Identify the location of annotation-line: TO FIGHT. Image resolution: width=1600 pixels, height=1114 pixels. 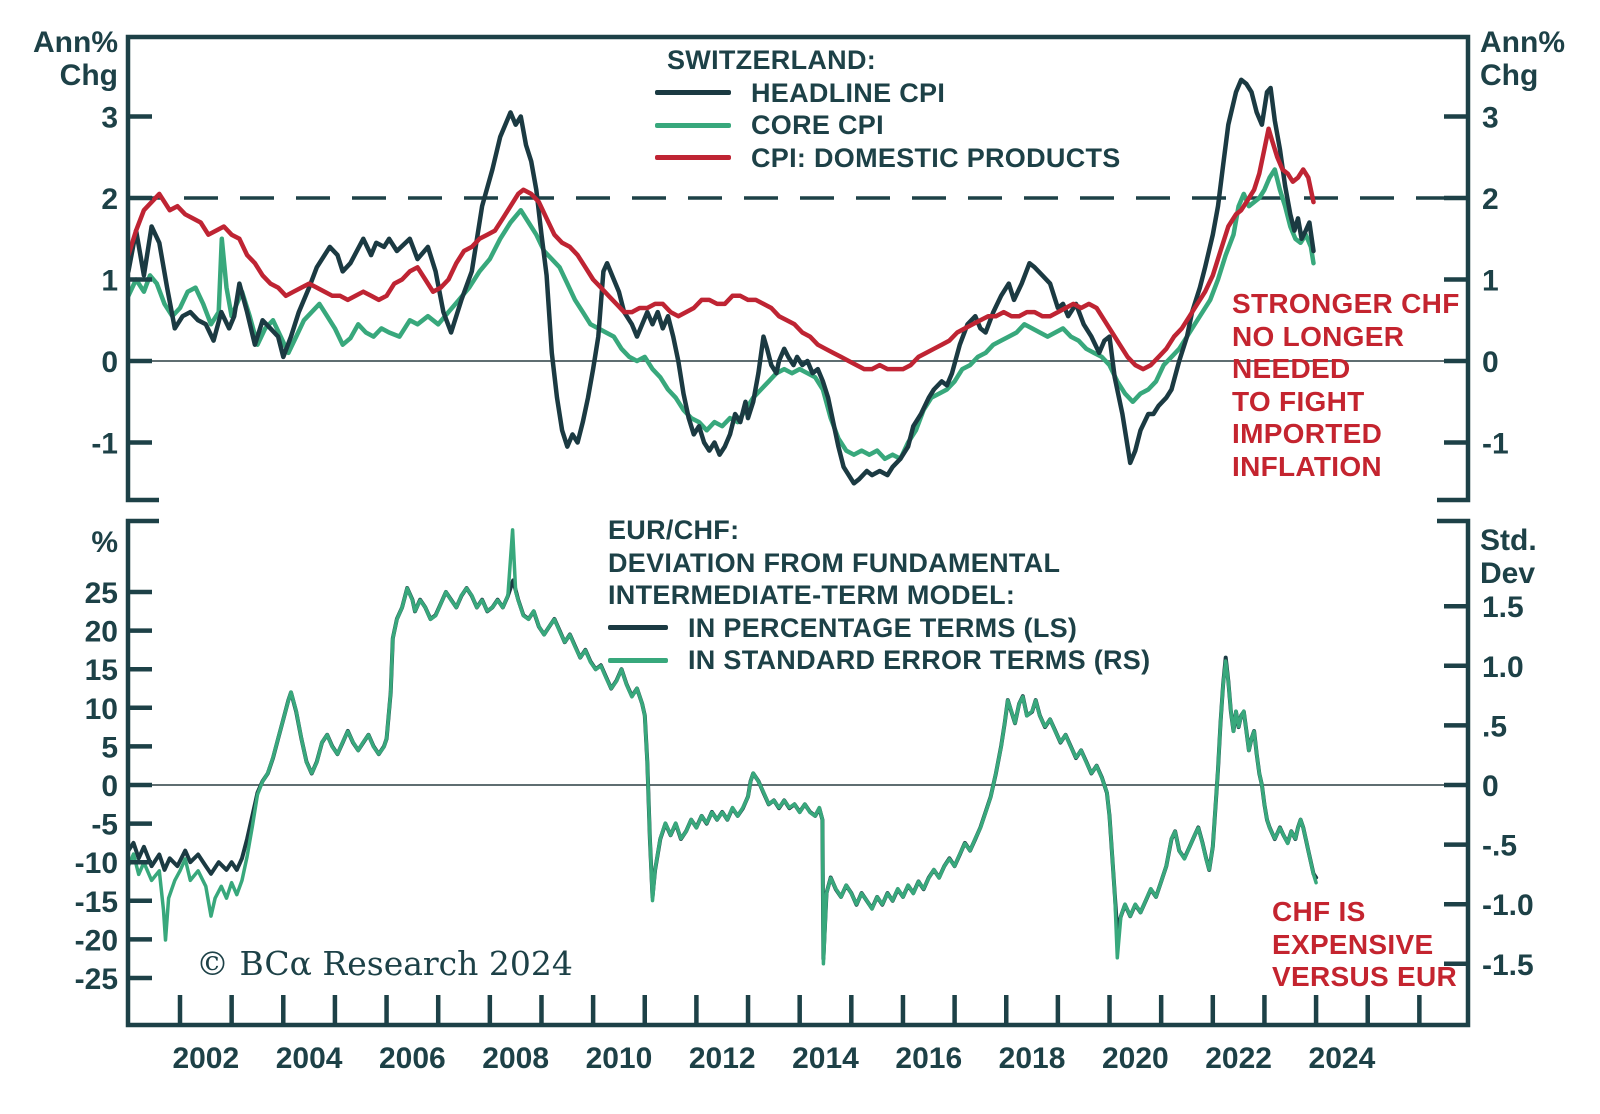
(1298, 401).